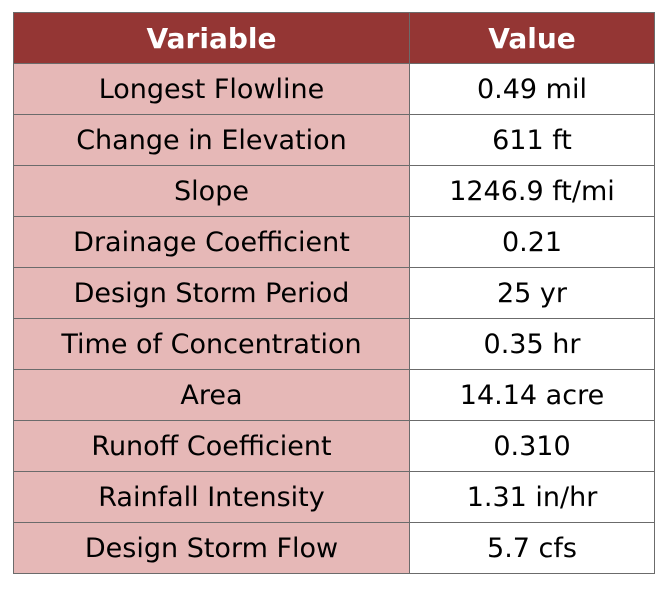 This screenshot has width=664, height=589. I want to click on variable-cell: Longest Flowline, so click(211, 89).